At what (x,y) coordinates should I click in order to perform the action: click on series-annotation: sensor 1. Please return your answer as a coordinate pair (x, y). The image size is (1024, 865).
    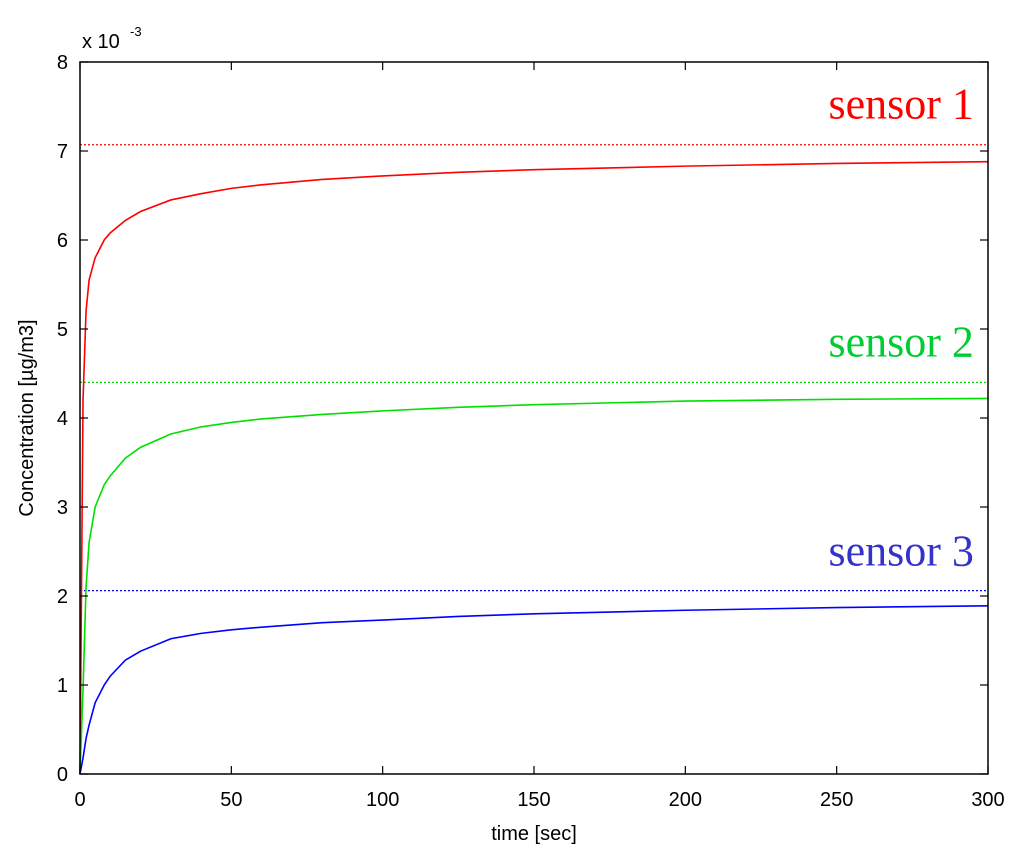
    Looking at the image, I should click on (901, 104).